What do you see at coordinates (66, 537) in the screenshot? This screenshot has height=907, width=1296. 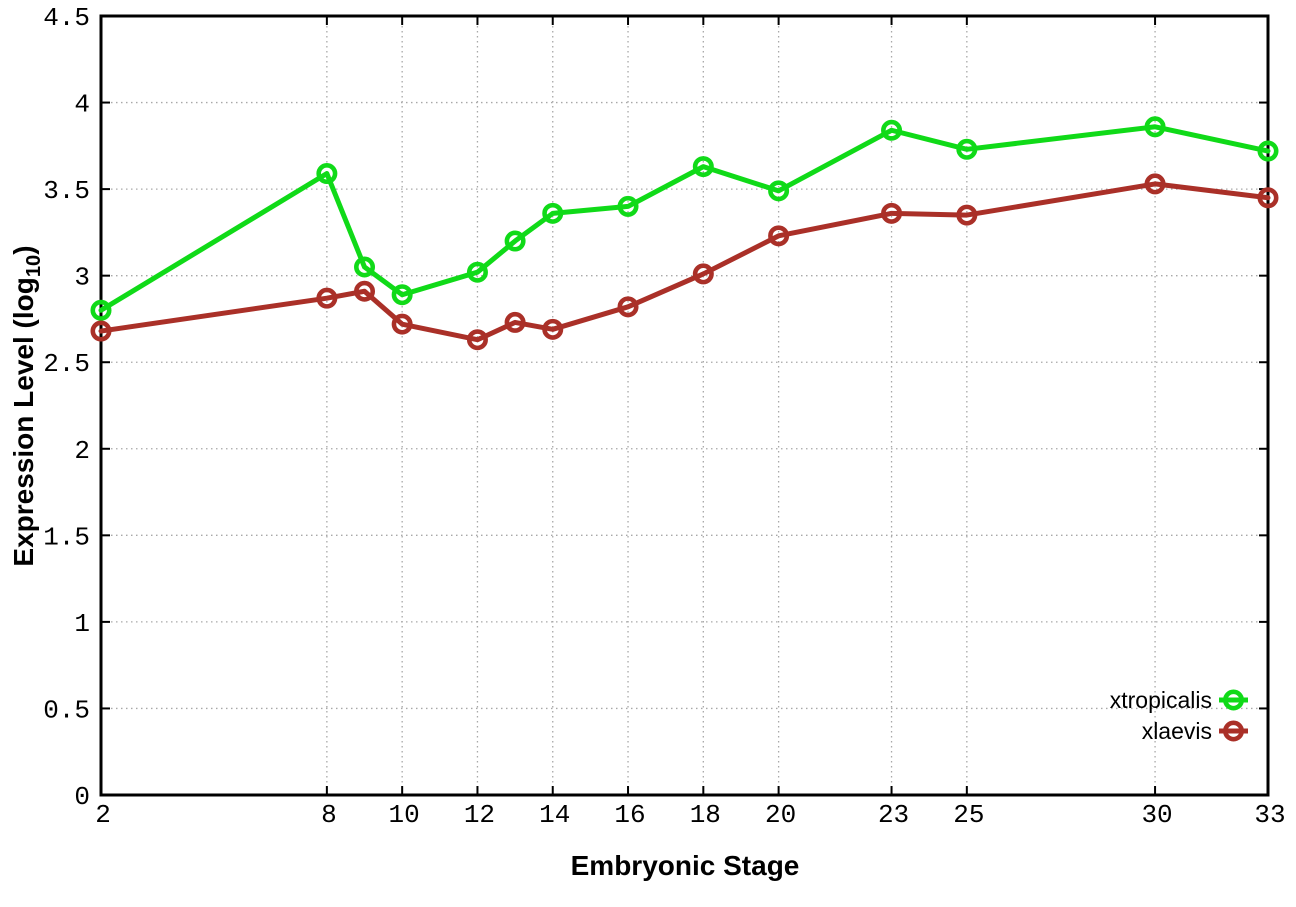 I see `y-tick-label: 1.5` at bounding box center [66, 537].